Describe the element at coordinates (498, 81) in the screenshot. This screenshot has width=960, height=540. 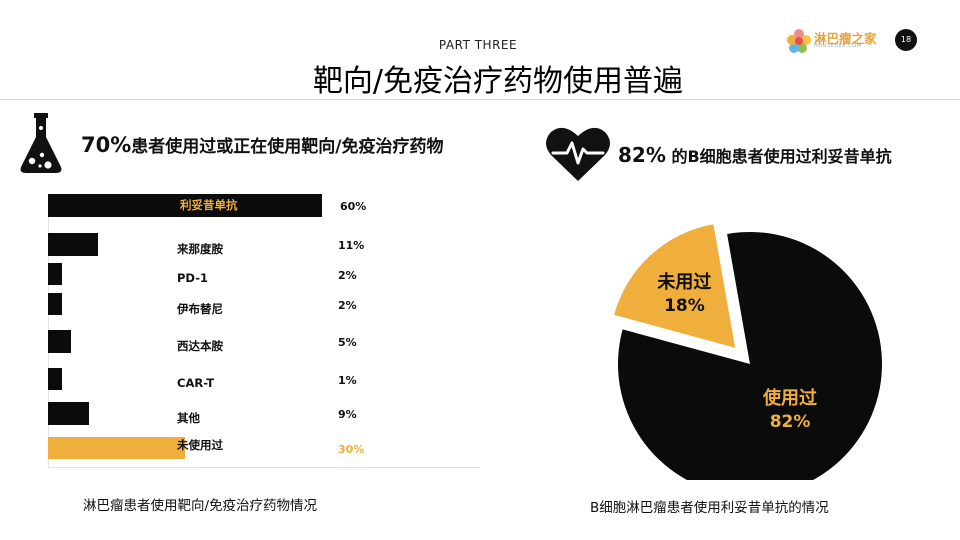
I see `page-title: 靶向/免疫治疗药物使用普遍` at that location.